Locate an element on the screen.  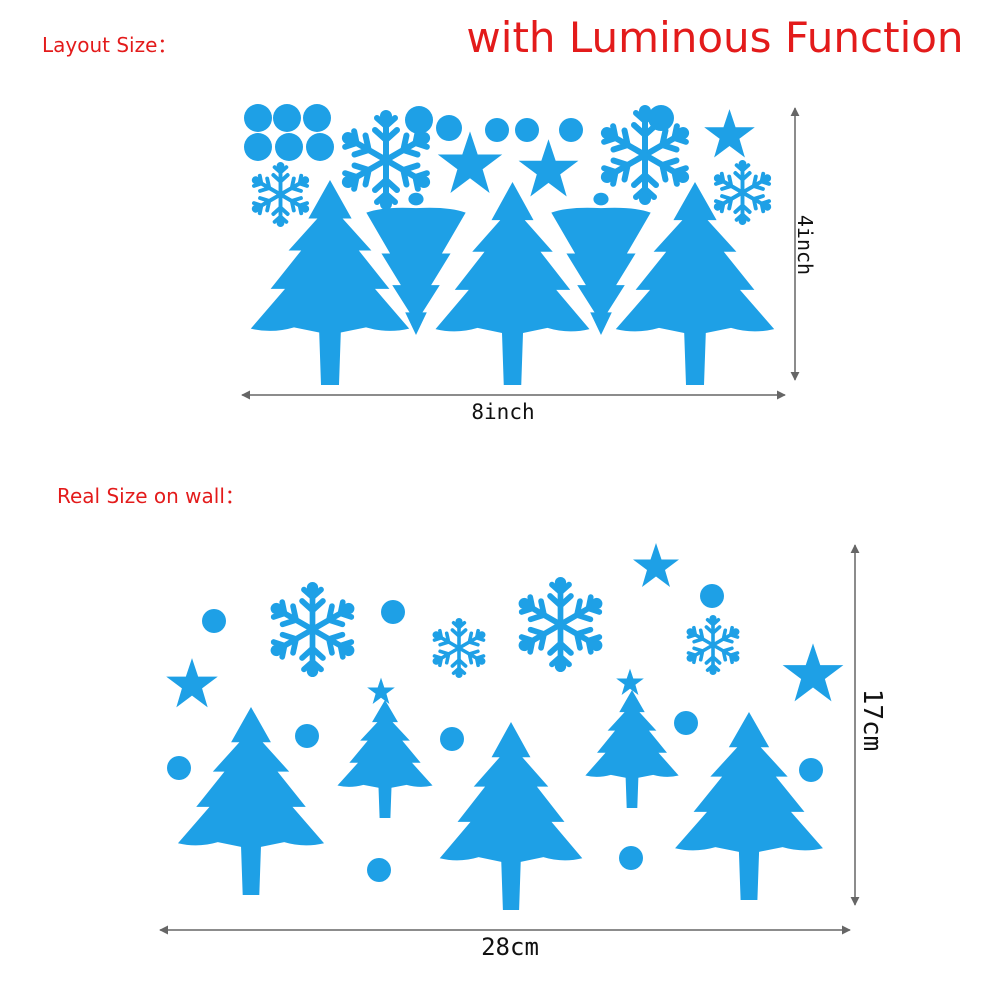
width-label: 8inch is located at coordinates (502, 412).